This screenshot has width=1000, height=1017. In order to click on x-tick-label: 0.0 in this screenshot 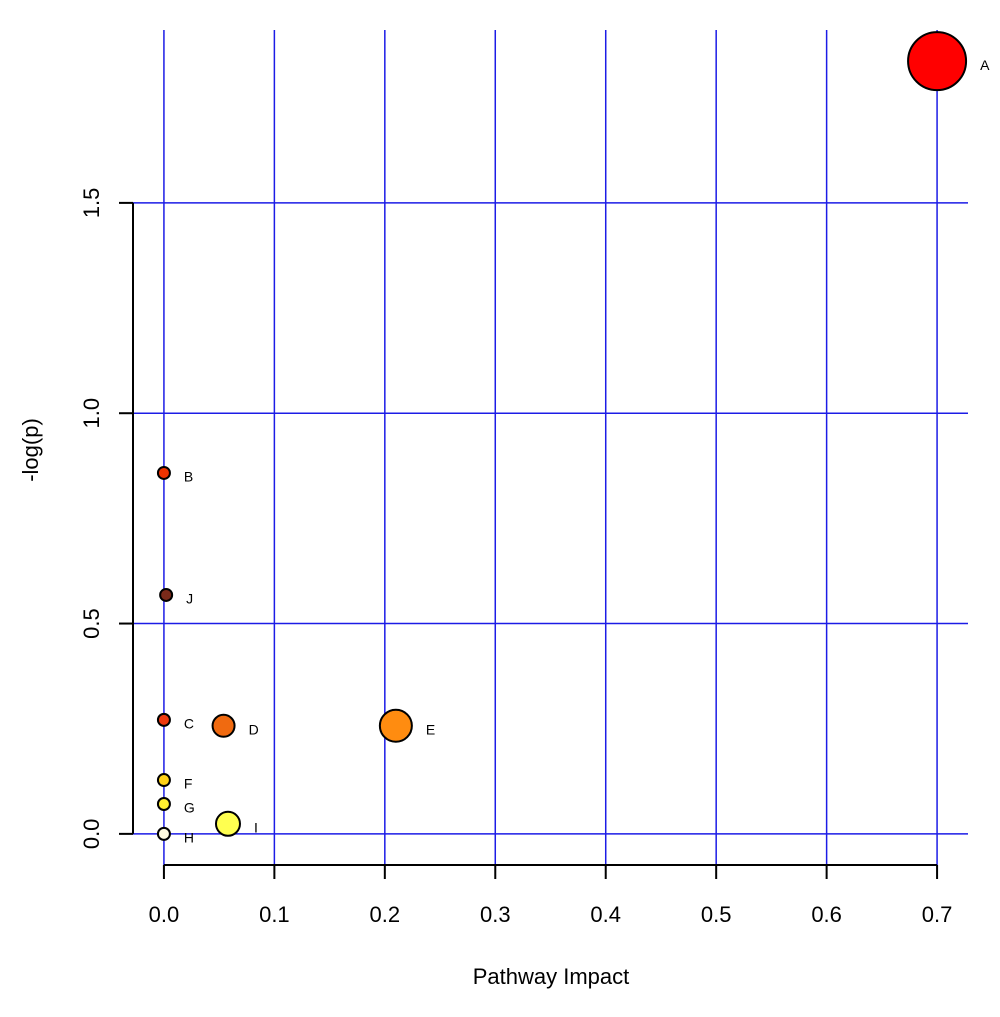, I will do `click(164, 914)`.